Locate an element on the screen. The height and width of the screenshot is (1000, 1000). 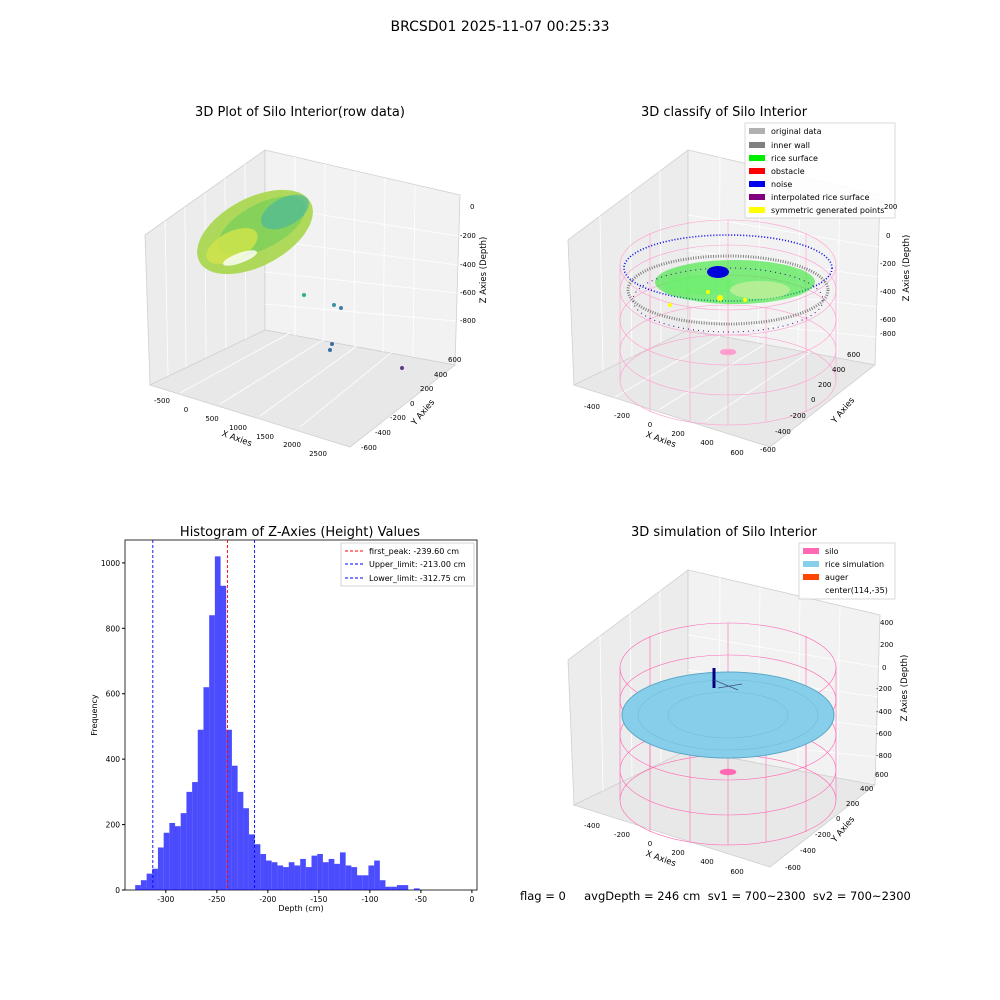
hist-xlabel: Depth (cm) is located at coordinates (300, 908).